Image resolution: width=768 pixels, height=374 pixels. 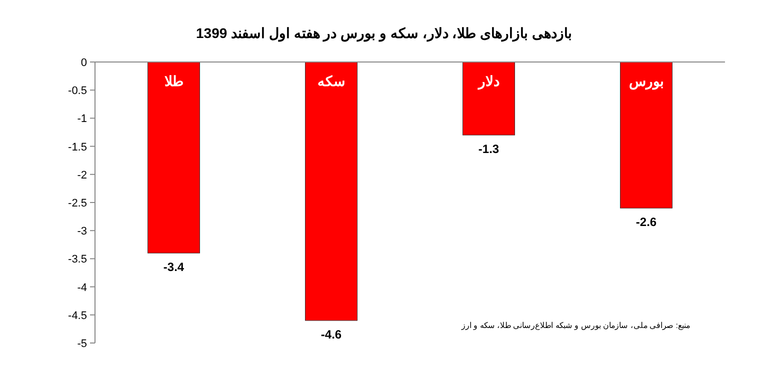 What do you see at coordinates (489, 81) in the screenshot?
I see `category: دلار` at bounding box center [489, 81].